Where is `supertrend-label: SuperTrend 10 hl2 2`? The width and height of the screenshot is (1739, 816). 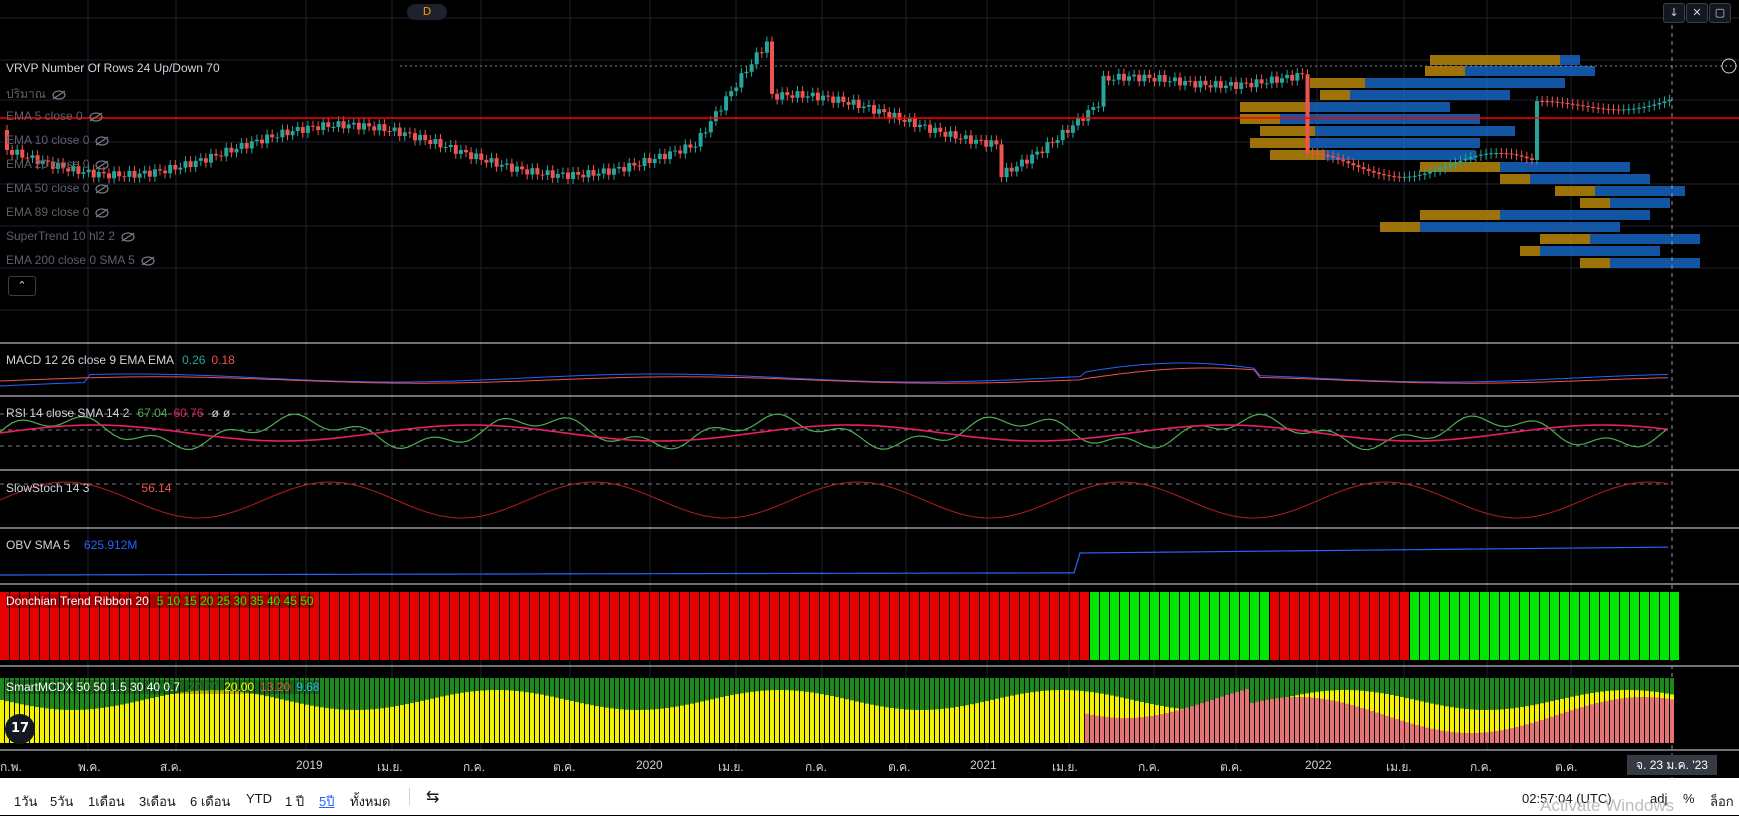
supertrend-label: SuperTrend 10 hl2 2 is located at coordinates (60, 236).